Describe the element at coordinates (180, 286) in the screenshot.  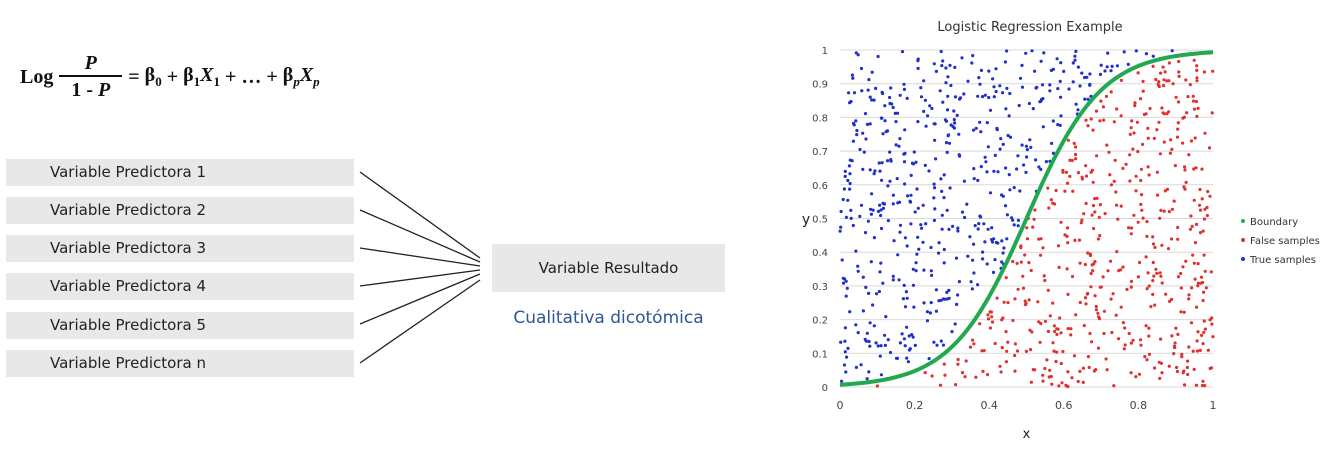
I see `predictor-box-4: Variable Predictora 4` at that location.